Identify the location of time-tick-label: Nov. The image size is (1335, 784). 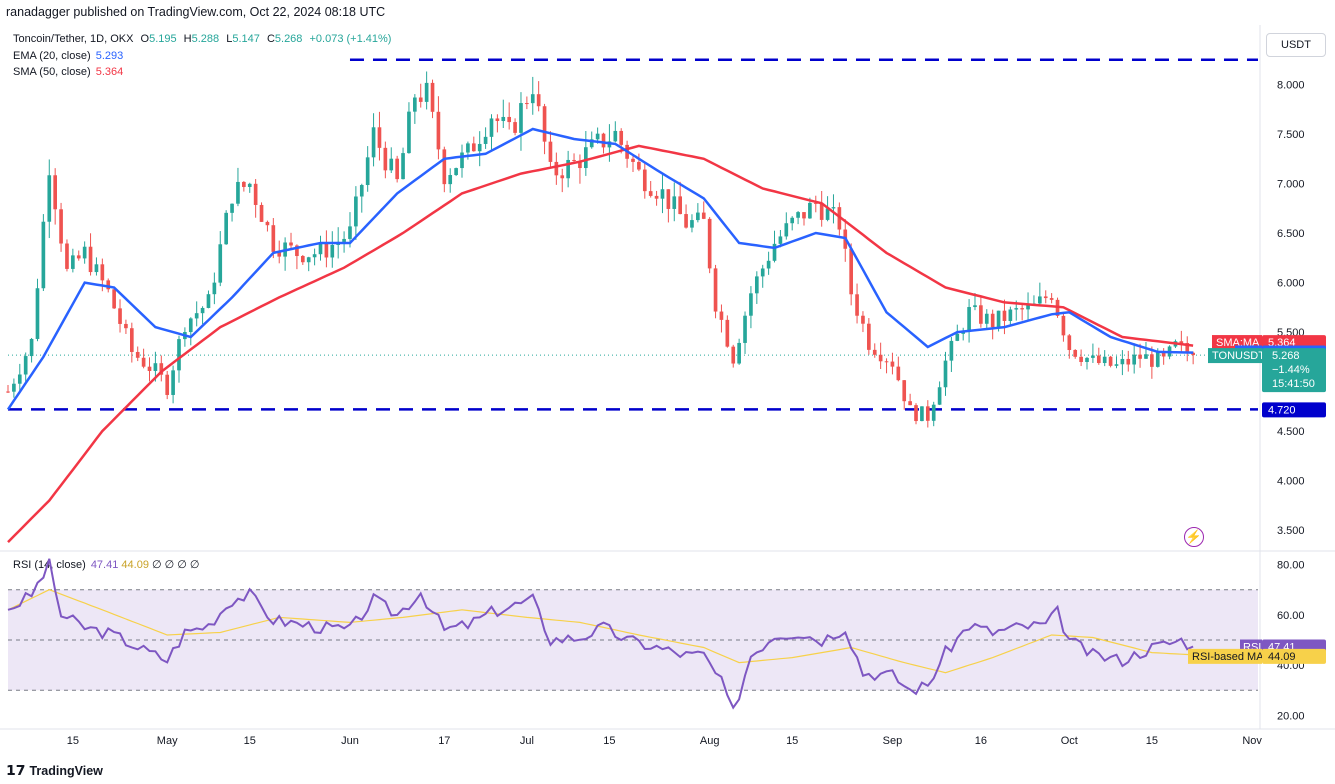
(1252, 741).